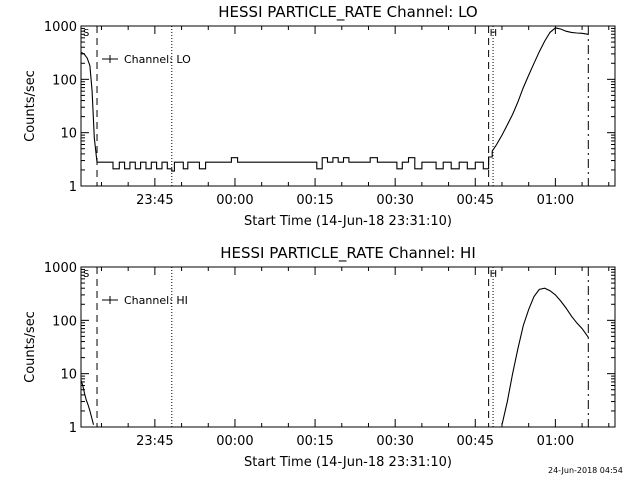 The width and height of the screenshot is (640, 480). I want to click on legend-label: Channel: LO, so click(157, 59).